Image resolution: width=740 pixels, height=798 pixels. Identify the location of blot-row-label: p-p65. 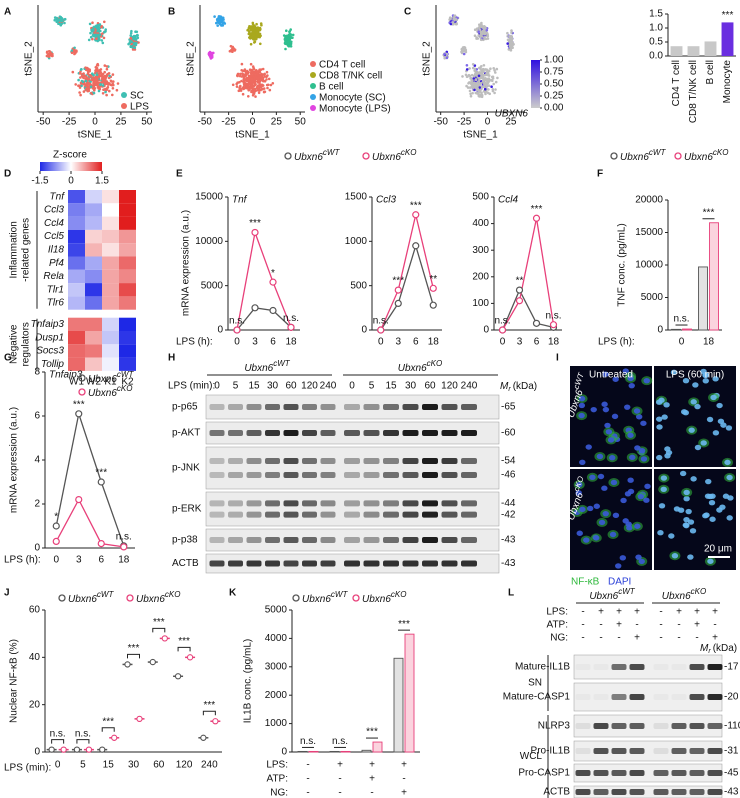
(185, 407).